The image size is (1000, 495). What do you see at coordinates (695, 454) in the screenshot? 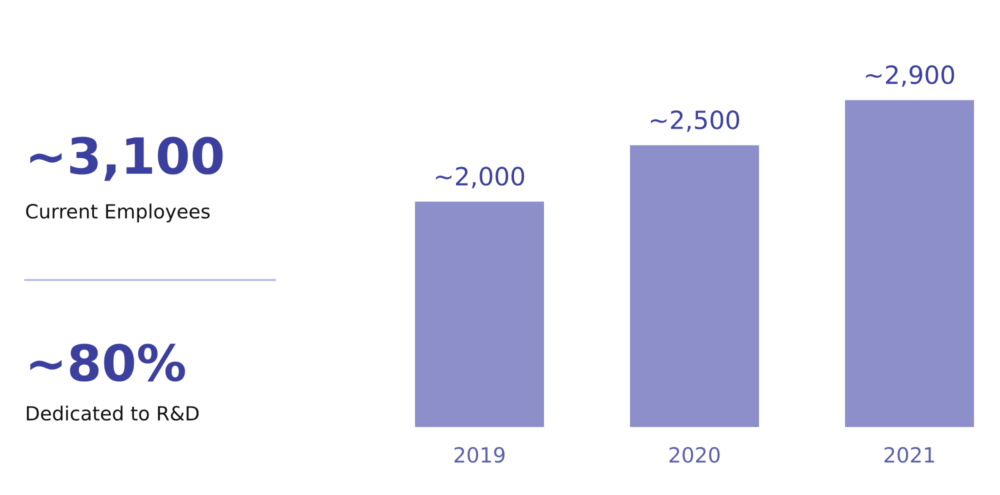
I see `x-tick-label: 2020` at bounding box center [695, 454].